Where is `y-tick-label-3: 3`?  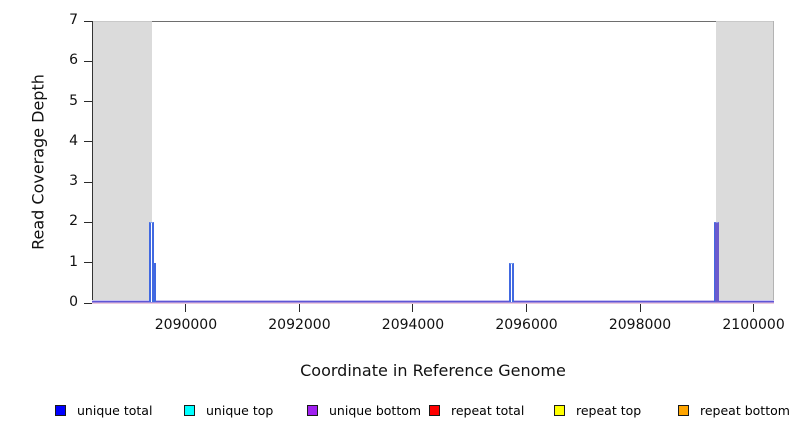 y-tick-label-3: 3 is located at coordinates (73, 181).